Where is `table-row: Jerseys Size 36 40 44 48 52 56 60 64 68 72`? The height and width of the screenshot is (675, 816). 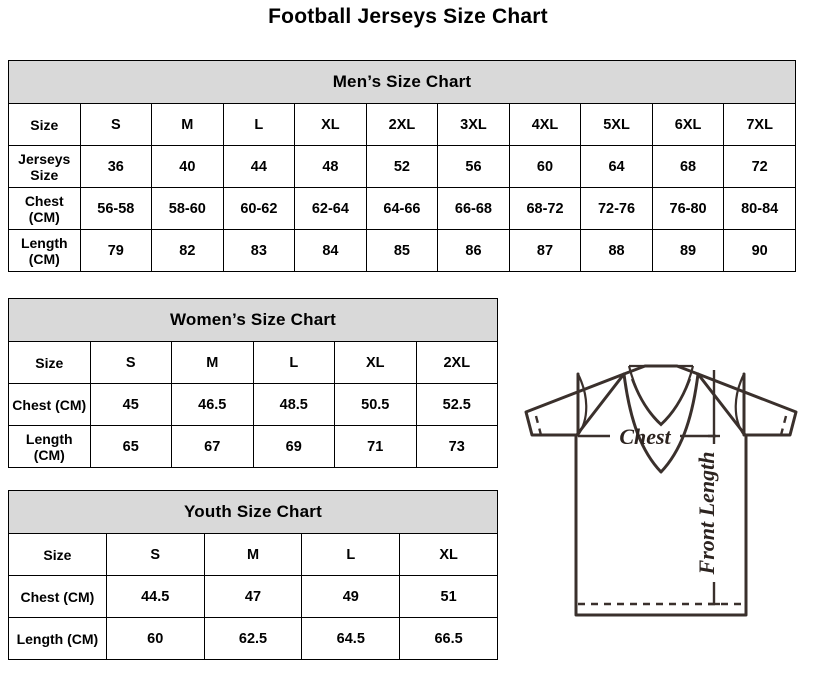
table-row: Jerseys Size 36 40 44 48 52 56 60 64 68 72 is located at coordinates (402, 166).